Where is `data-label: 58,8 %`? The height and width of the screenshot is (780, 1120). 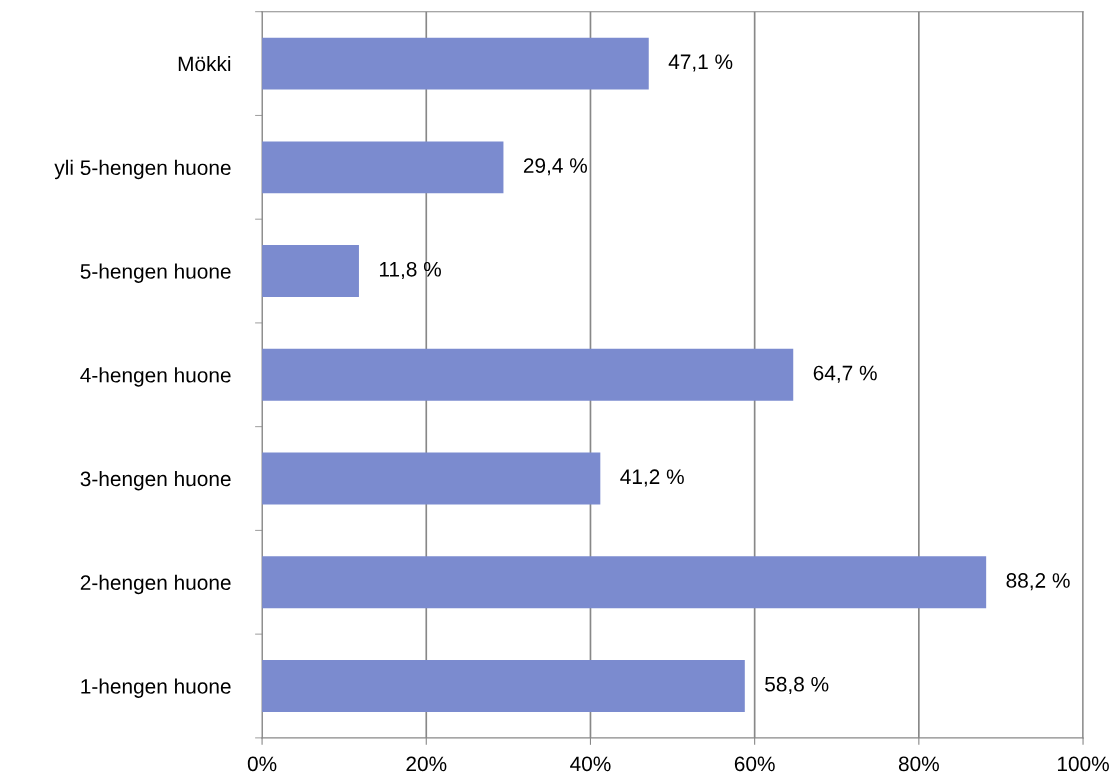
data-label: 58,8 % is located at coordinates (797, 685).